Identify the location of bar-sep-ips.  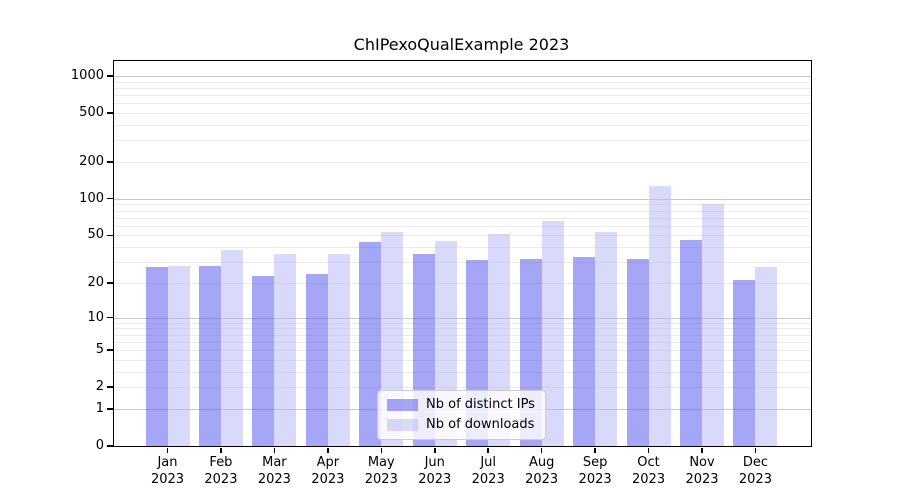
(584, 351).